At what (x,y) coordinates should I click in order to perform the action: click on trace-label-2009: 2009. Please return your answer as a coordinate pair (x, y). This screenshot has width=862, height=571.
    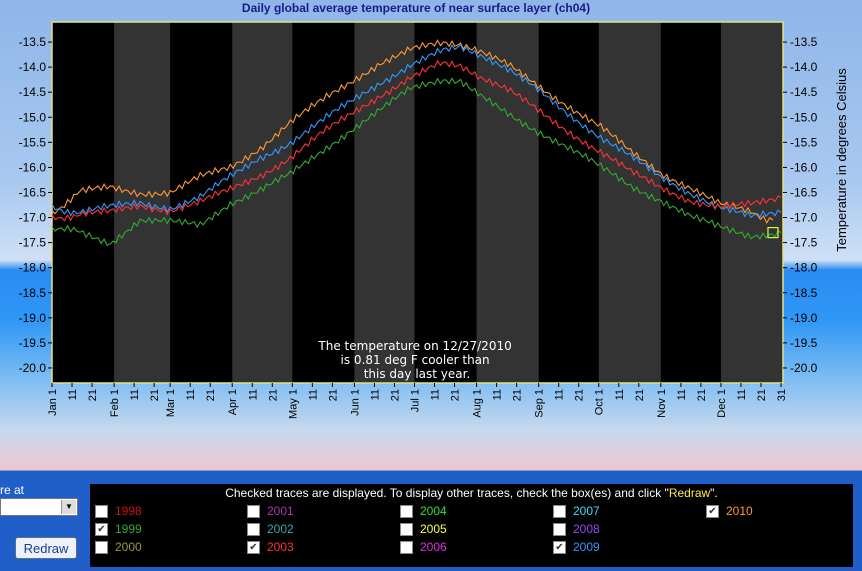
    Looking at the image, I should click on (586, 547).